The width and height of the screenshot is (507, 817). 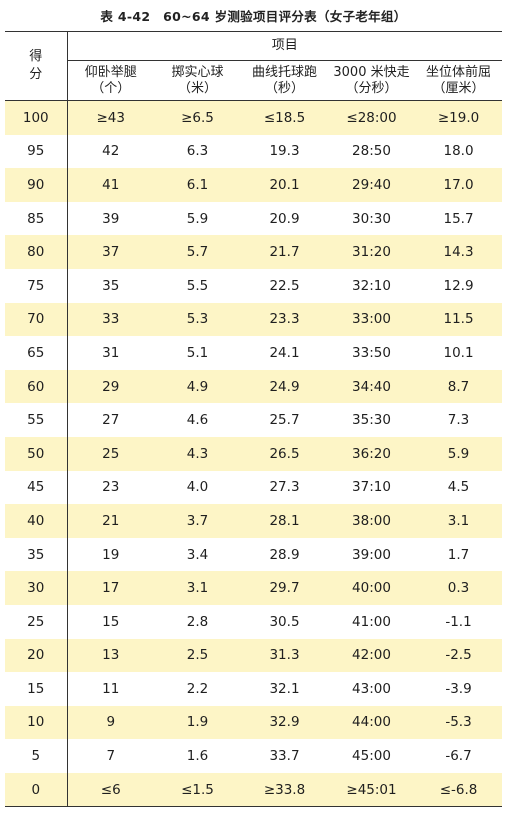 I want to click on walk-time-cell: 31:20, so click(x=371, y=252).